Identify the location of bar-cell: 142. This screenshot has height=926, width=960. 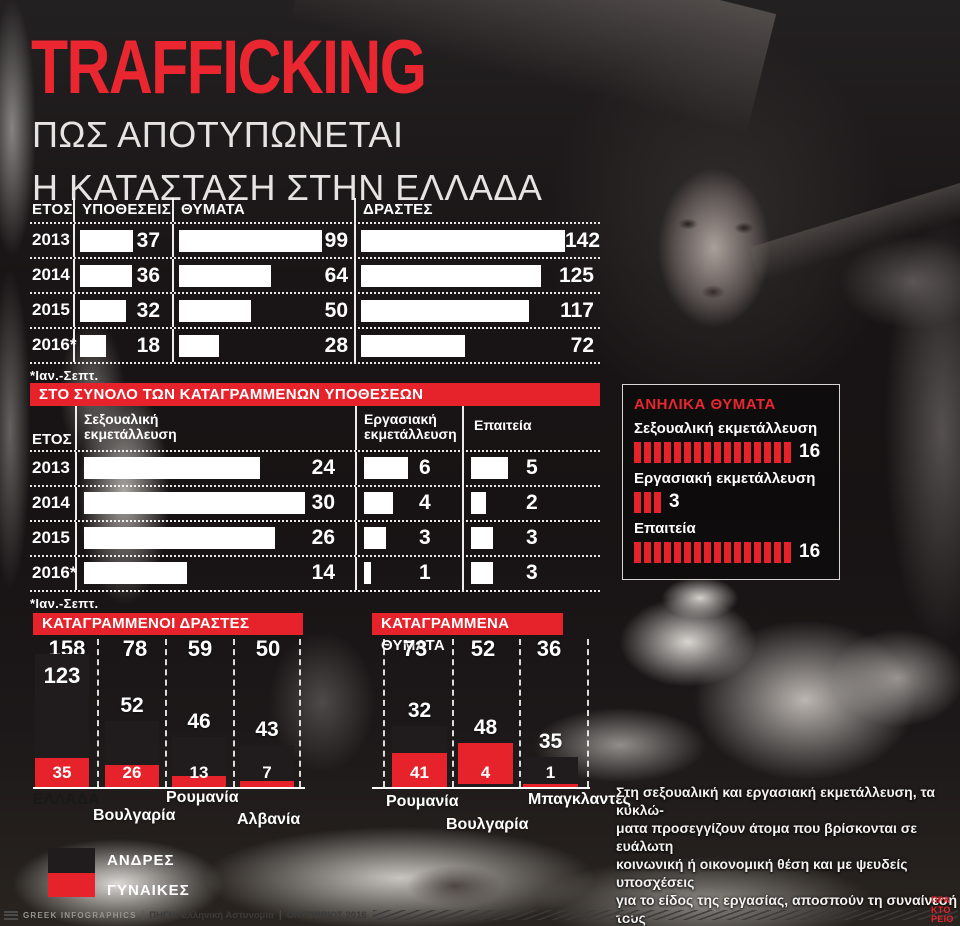
(477, 240).